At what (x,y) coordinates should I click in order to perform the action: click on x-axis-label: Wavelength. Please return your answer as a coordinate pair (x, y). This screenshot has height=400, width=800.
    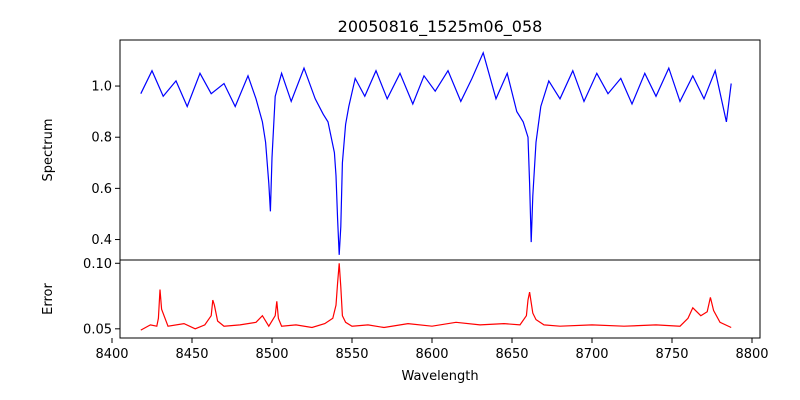
    Looking at the image, I should click on (439, 376).